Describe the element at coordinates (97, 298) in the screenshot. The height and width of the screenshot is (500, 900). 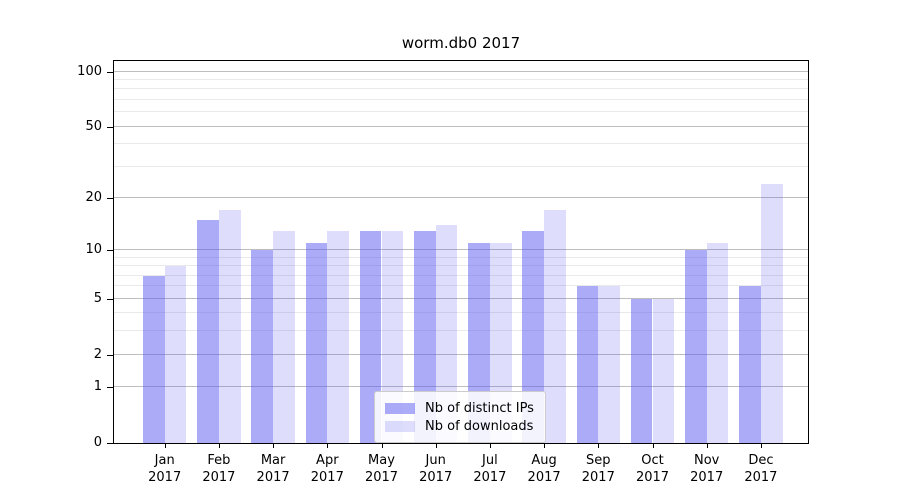
I see `y-axis-tick-label: 5` at that location.